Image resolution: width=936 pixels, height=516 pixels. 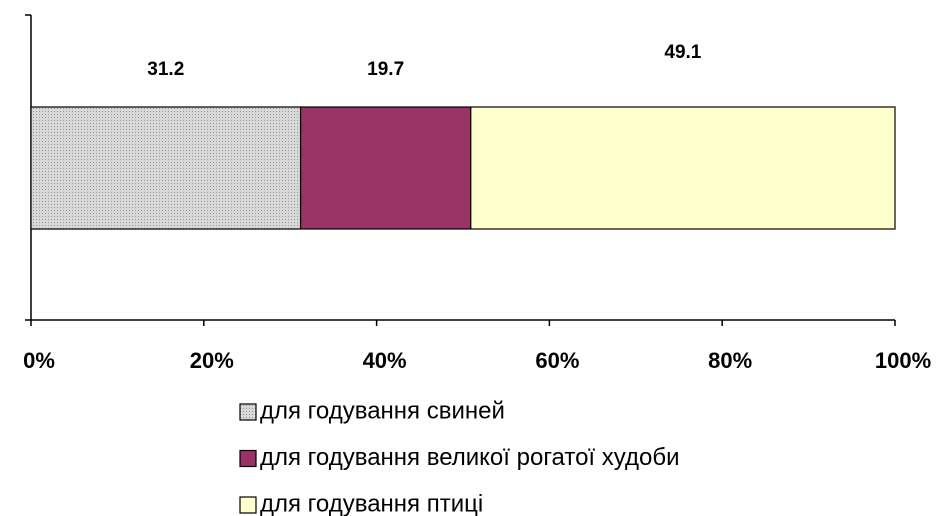 What do you see at coordinates (371, 503) in the screenshot?
I see `legend-label: для годування птиці` at bounding box center [371, 503].